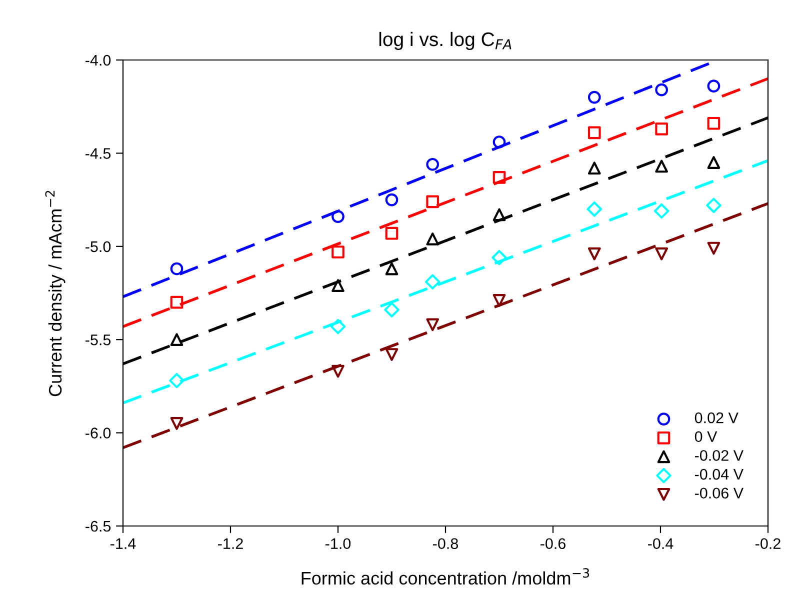 The width and height of the screenshot is (788, 603). Describe the element at coordinates (445, 544) in the screenshot. I see `x-tick-label: -0.8` at that location.